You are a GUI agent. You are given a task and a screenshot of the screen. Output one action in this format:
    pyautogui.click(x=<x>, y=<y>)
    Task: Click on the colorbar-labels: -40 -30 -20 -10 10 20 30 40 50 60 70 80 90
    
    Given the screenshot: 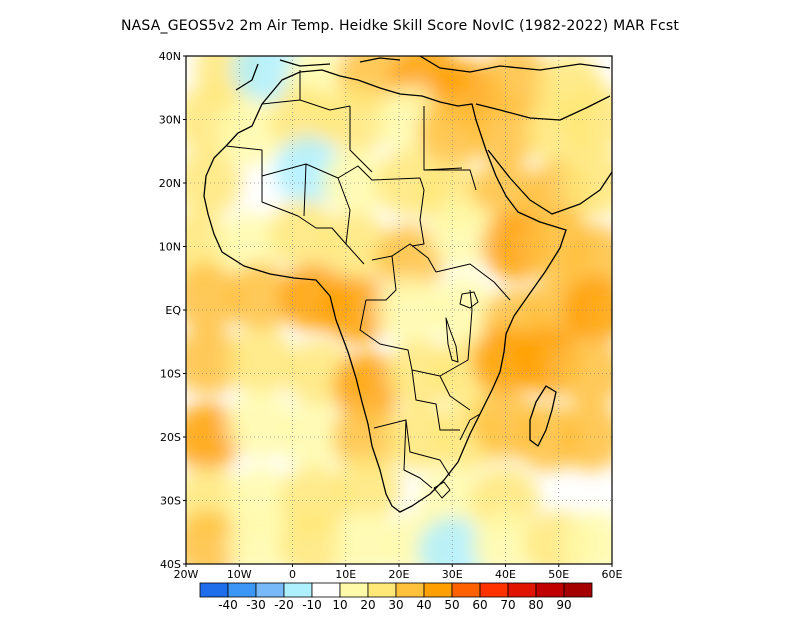 What is the action you would take?
    pyautogui.click(x=394, y=605)
    